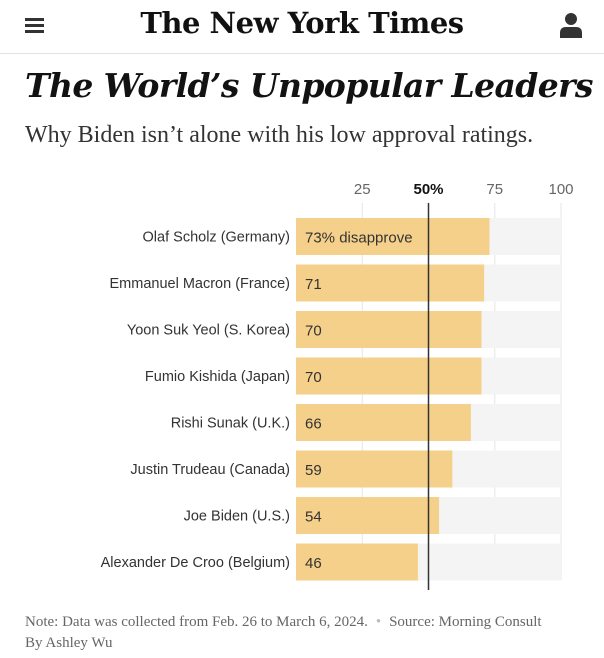  Describe the element at coordinates (216, 238) in the screenshot. I see `leader-label: Olaf Scholz (Germany)` at that location.